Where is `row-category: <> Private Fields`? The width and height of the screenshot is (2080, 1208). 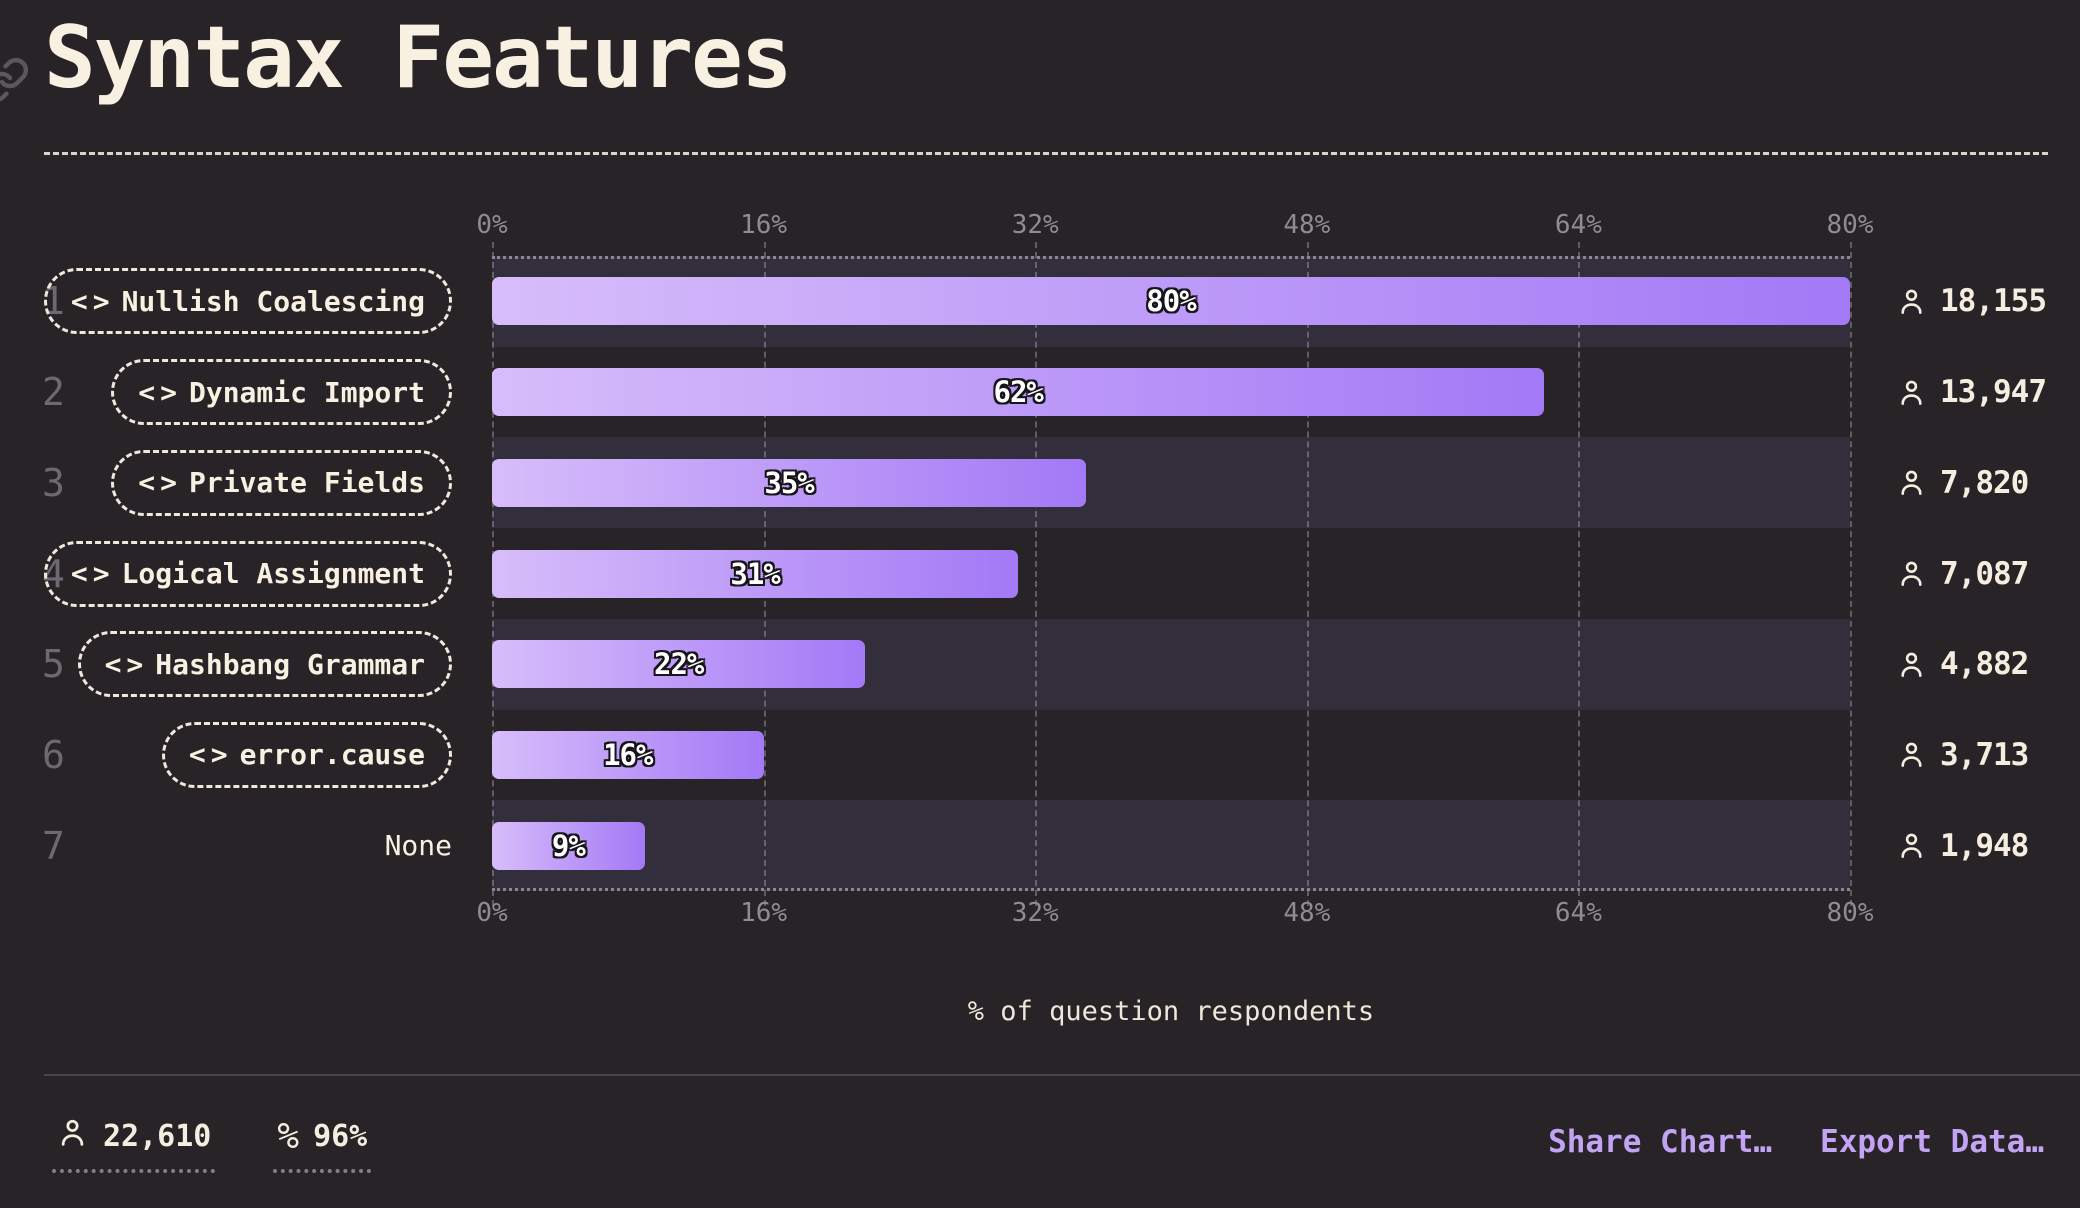 row-category: <> Private Fields is located at coordinates (261, 482).